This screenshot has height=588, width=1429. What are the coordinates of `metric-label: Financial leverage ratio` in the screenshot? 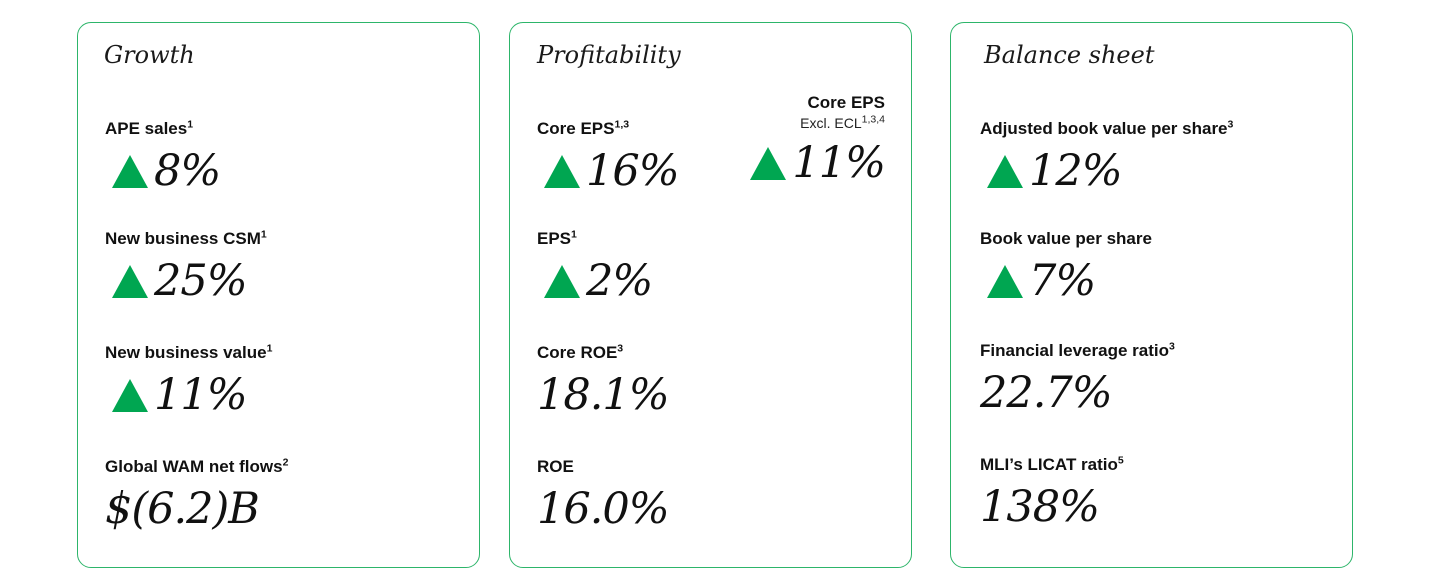 It's located at (1074, 350).